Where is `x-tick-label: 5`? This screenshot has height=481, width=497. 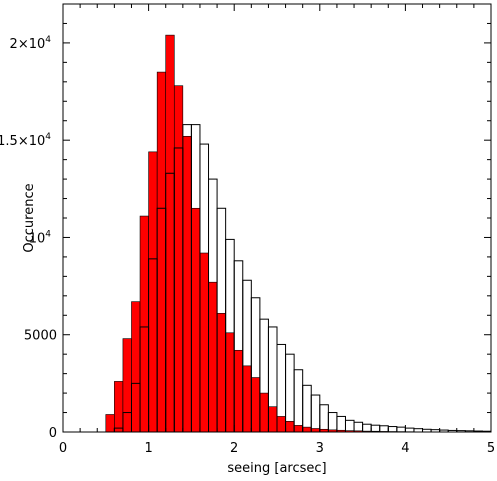
x-tick-label: 5 is located at coordinates (491, 448).